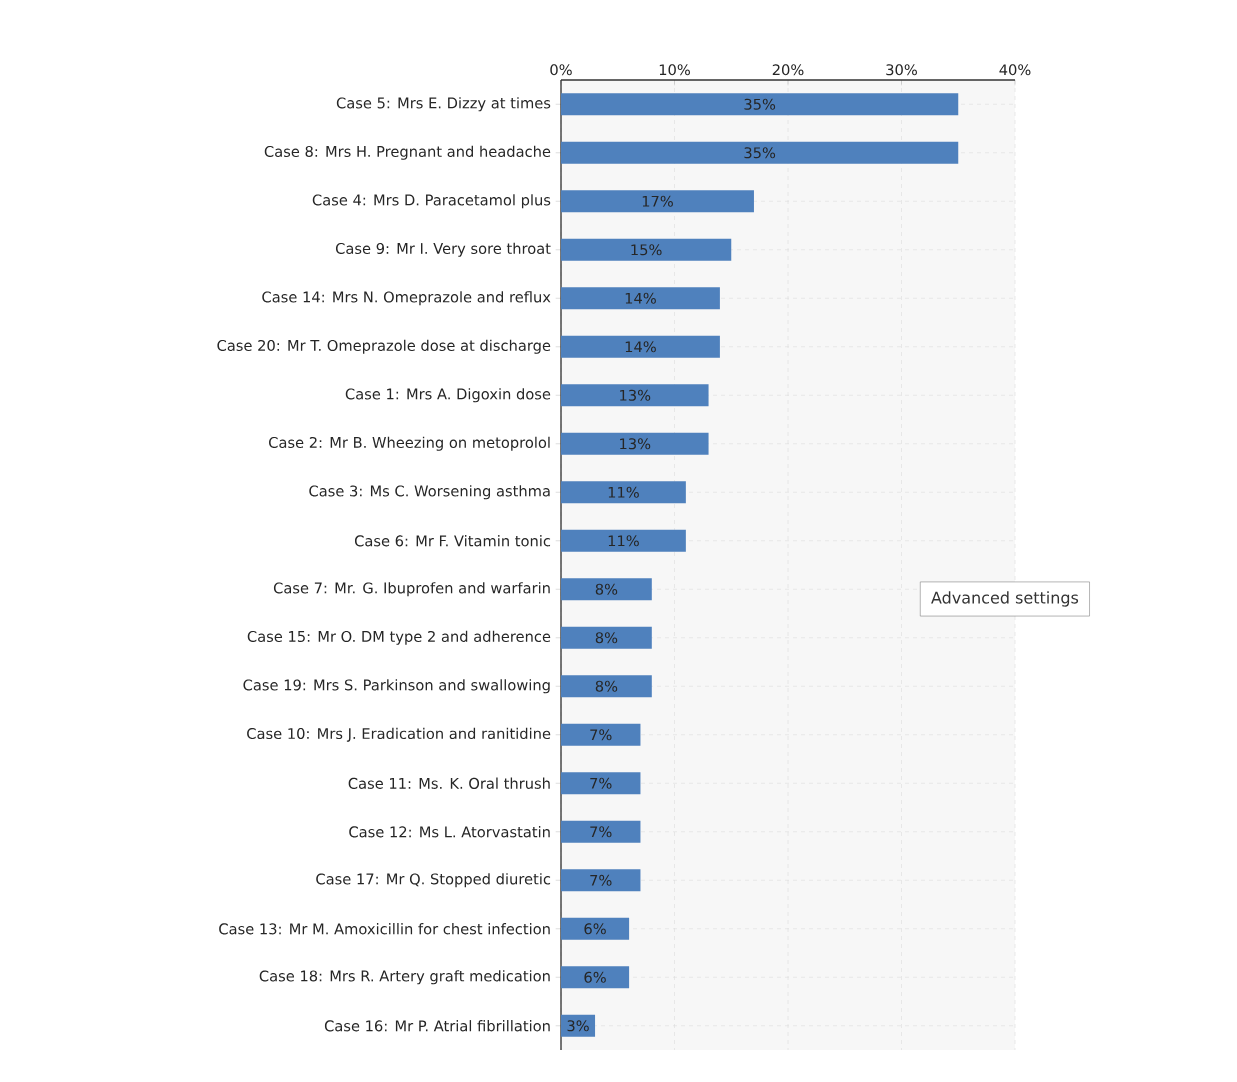 The height and width of the screenshot is (1082, 1237). What do you see at coordinates (433, 880) in the screenshot?
I see `y-tick-label: Case 17: Mr Q. Stopped diuretic` at bounding box center [433, 880].